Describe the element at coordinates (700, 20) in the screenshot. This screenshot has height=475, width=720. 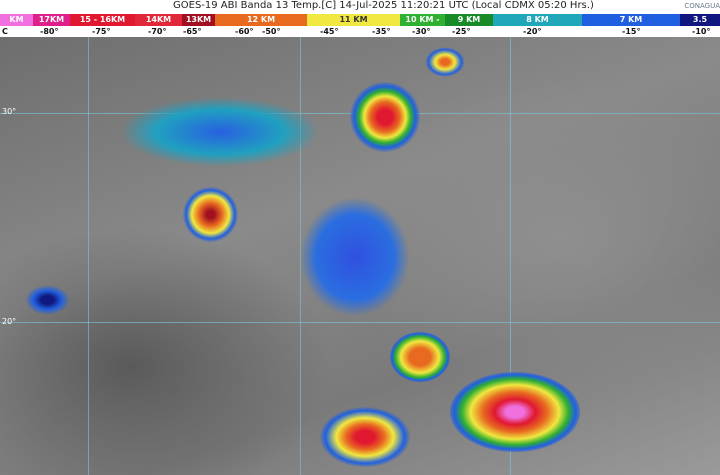
I see `legend-band: 3.5` at that location.